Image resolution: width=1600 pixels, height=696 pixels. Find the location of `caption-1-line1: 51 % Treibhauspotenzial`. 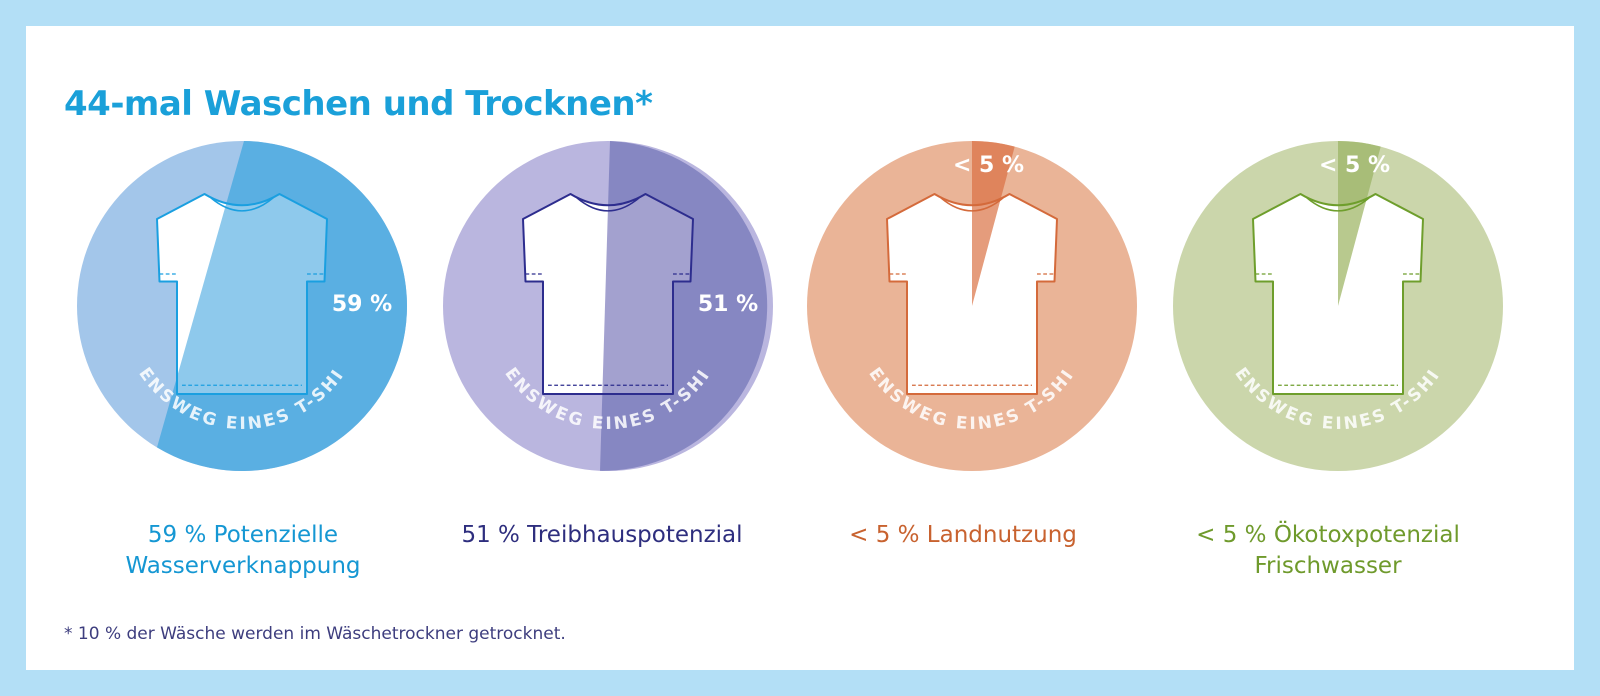

caption-1-line1: 51 % Treibhauspotenzial is located at coordinates (602, 535).